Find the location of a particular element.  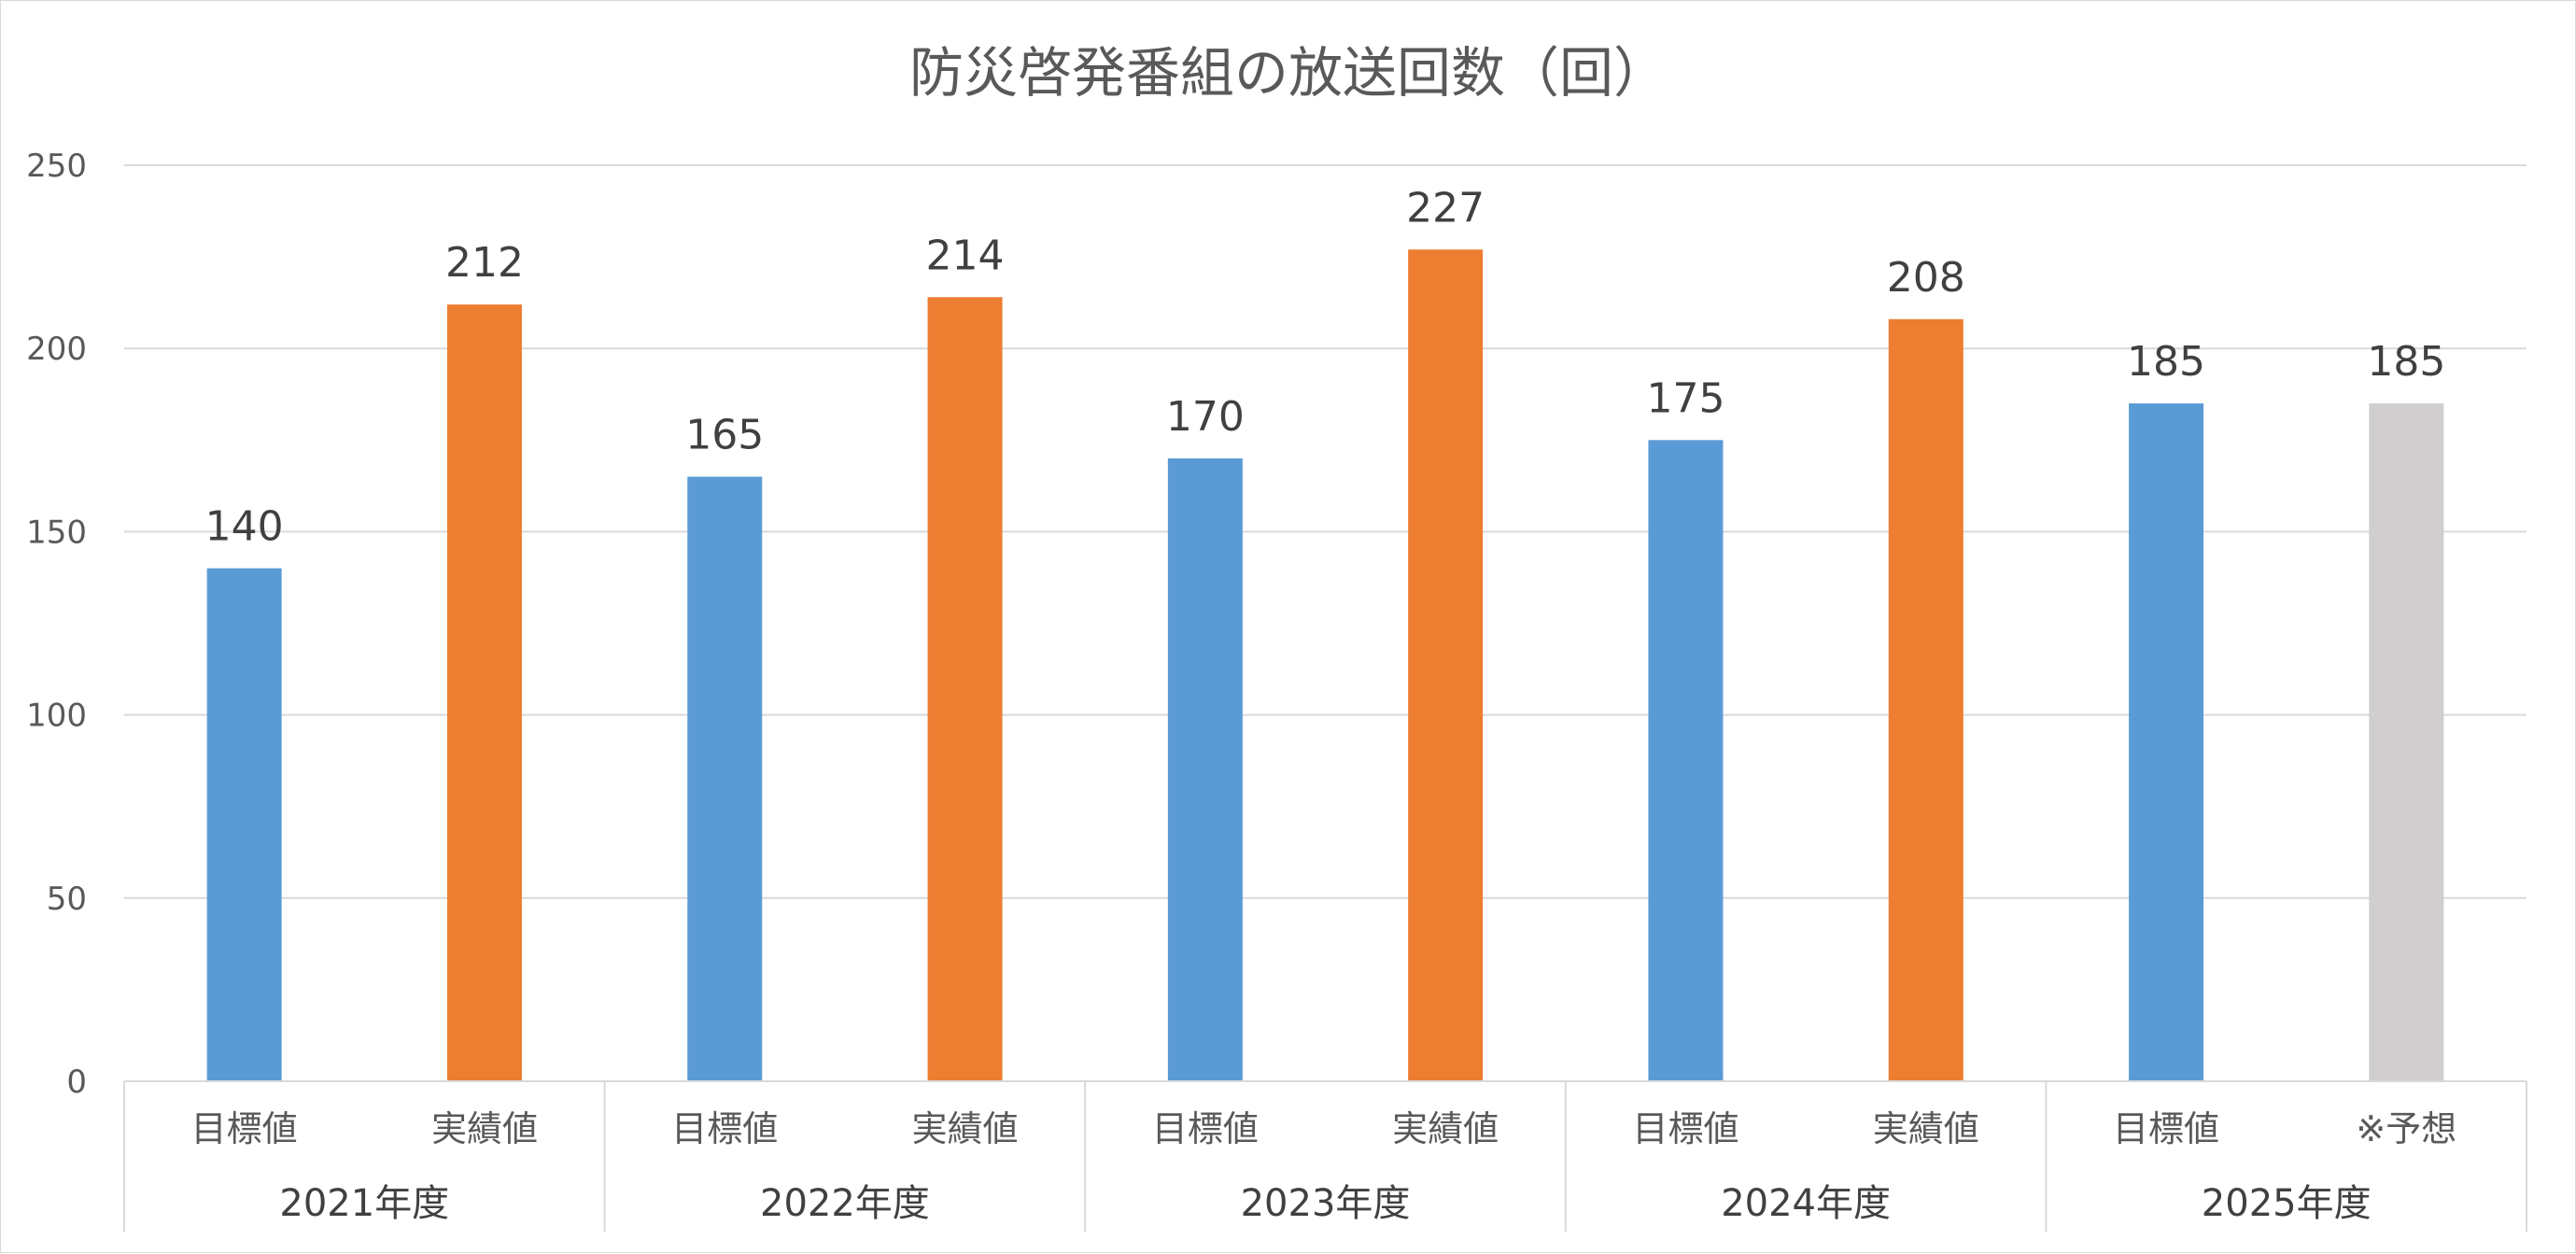

data-label: 175 is located at coordinates (1685, 398).